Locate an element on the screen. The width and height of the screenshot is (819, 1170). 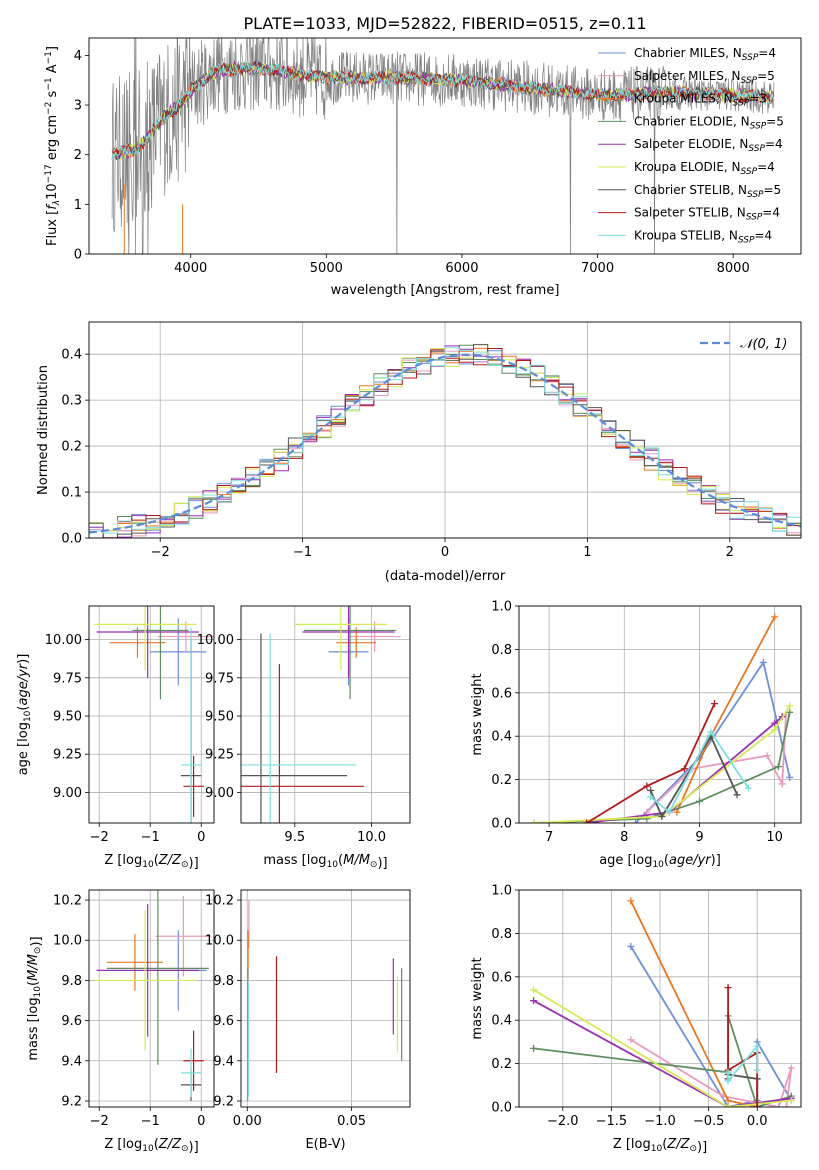
x-tick-label: 8000 is located at coordinates (733, 268).